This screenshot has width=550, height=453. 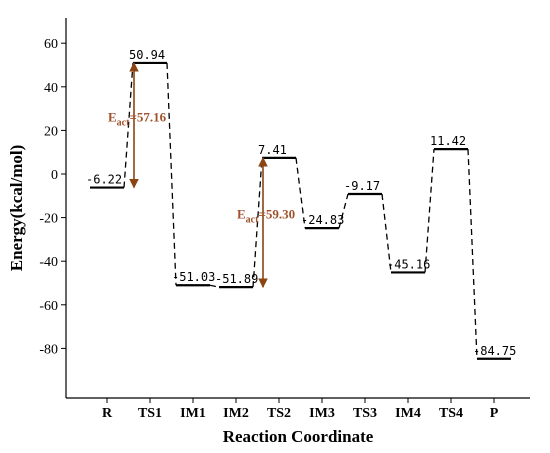 I want to click on y-tick-label: -40, so click(x=48, y=262).